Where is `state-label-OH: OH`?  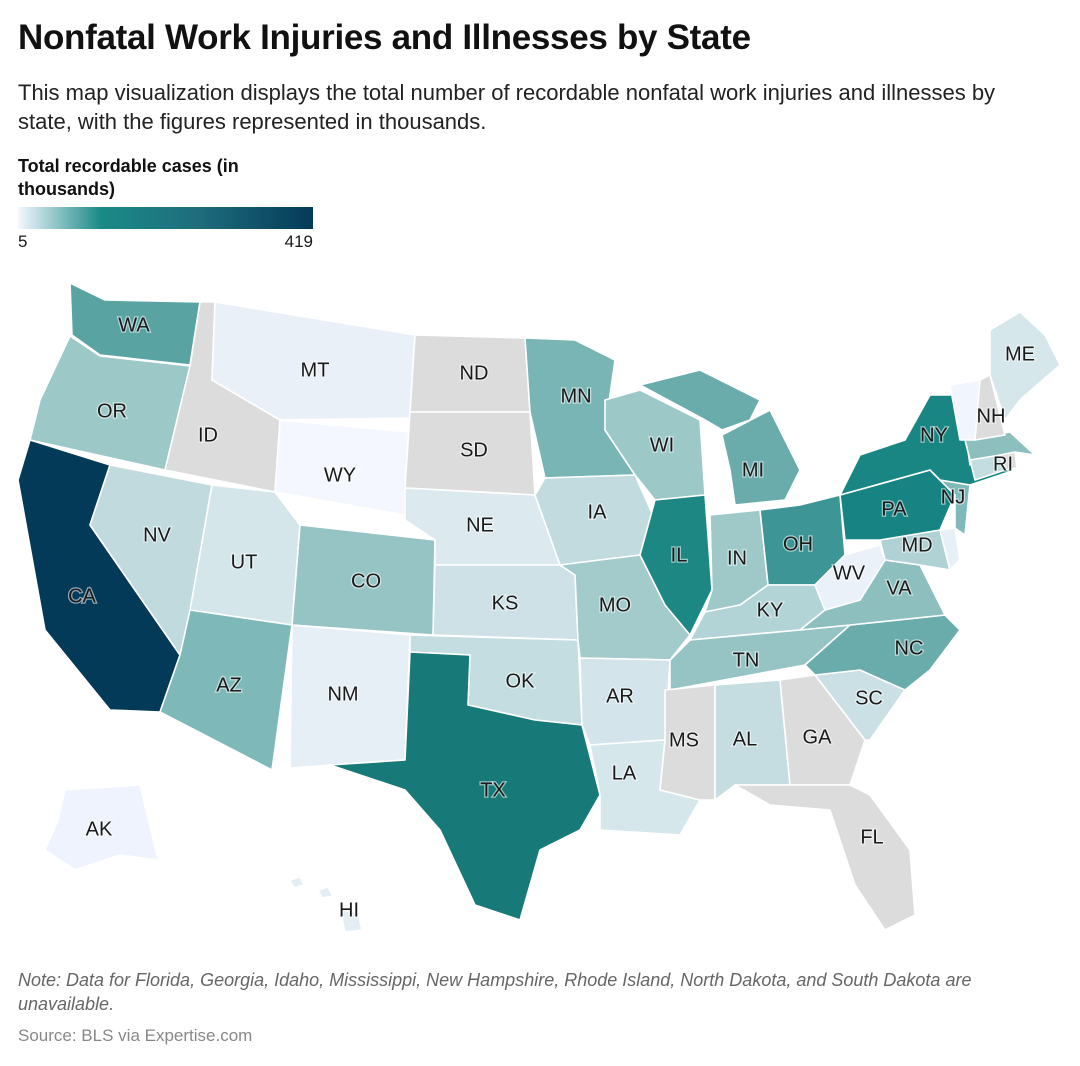
state-label-OH: OH is located at coordinates (798, 544).